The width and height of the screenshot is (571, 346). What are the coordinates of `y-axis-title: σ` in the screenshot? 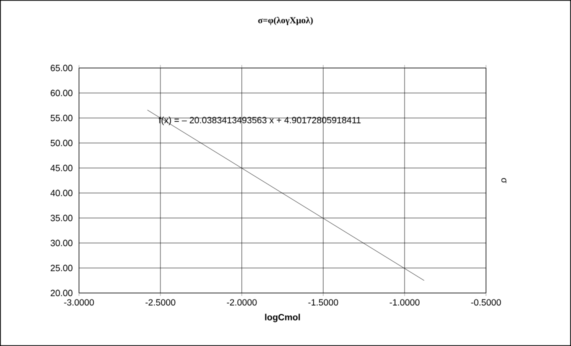 It's located at (503, 181).